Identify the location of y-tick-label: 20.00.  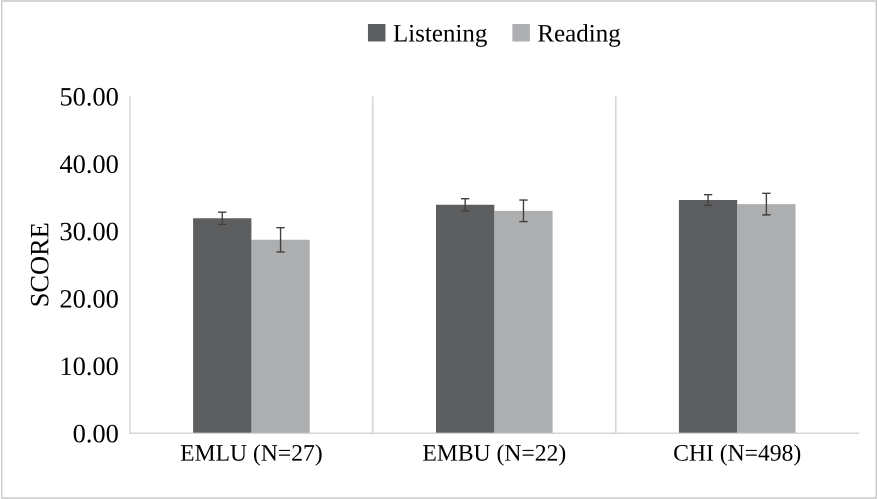
(89, 299).